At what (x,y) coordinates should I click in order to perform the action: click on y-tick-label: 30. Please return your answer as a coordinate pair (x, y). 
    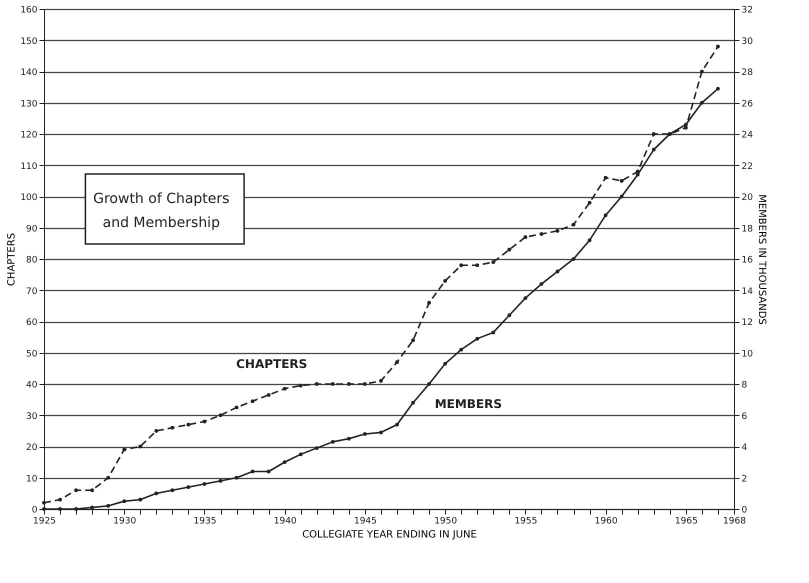
    Looking at the image, I should click on (32, 417).